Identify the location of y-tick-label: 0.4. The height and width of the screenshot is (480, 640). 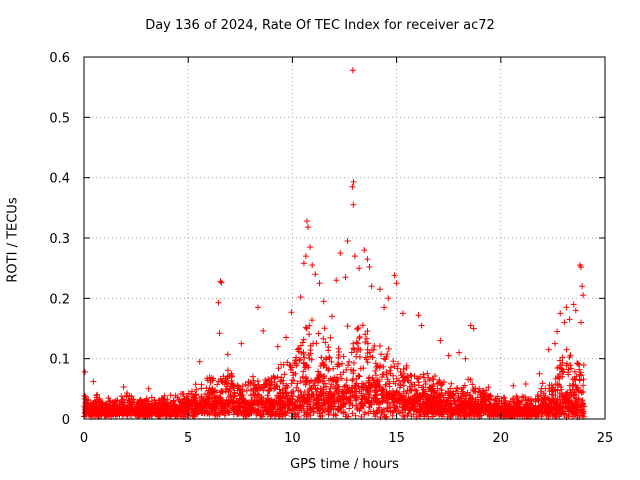
(59, 179).